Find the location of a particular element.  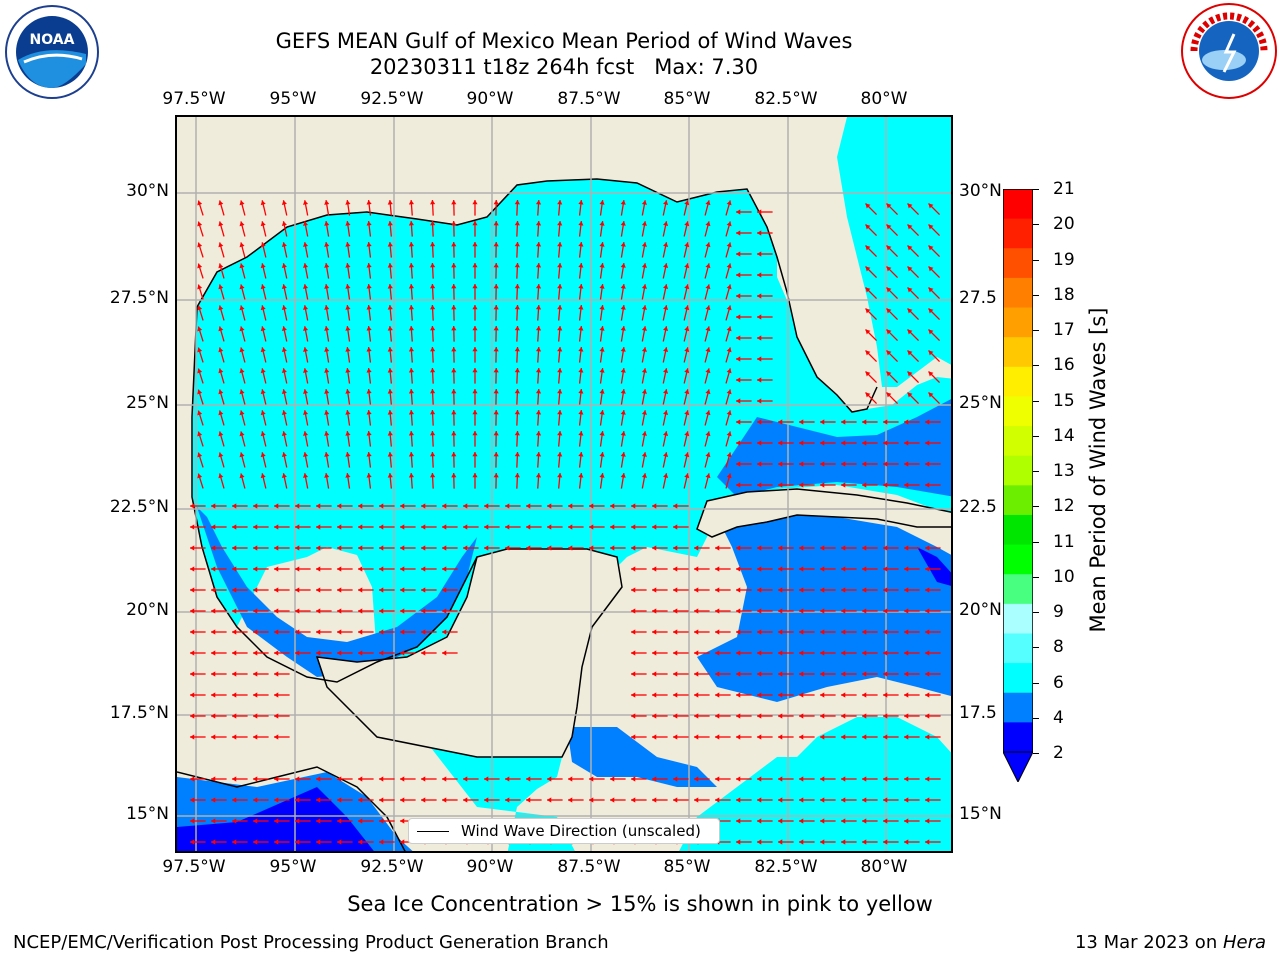

noaa-logo: NOAA is located at coordinates (52, 52).